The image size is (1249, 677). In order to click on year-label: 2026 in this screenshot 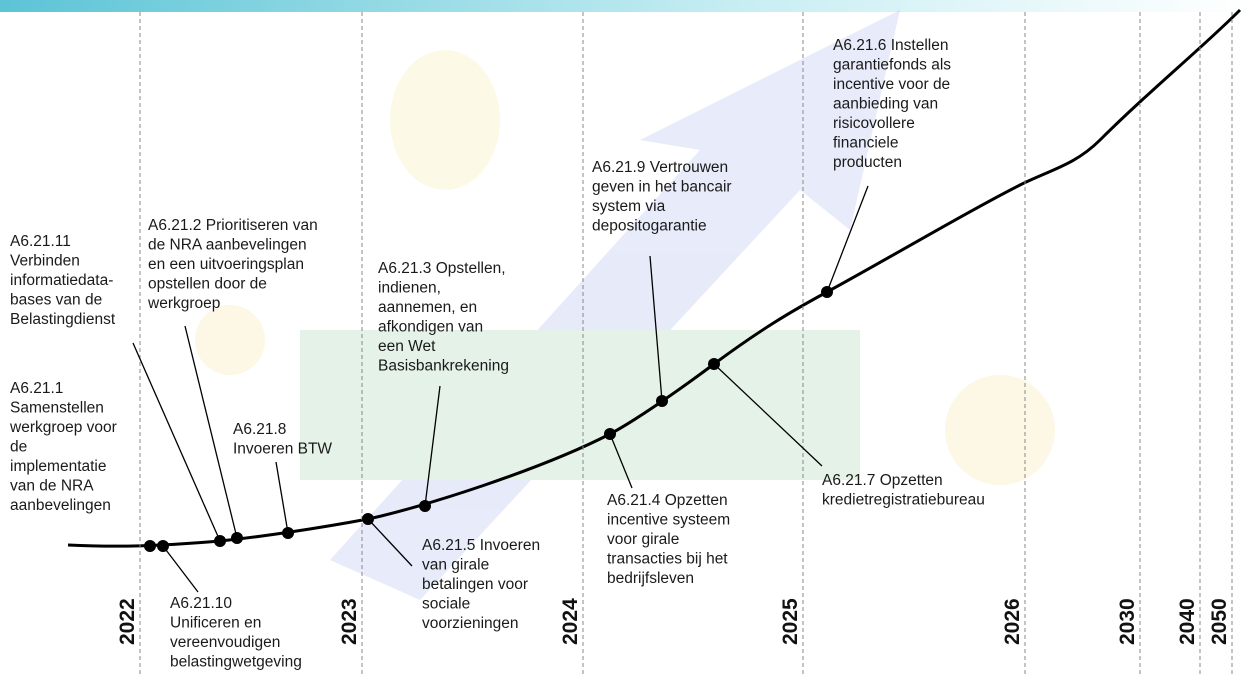, I will do `click(1012, 621)`.